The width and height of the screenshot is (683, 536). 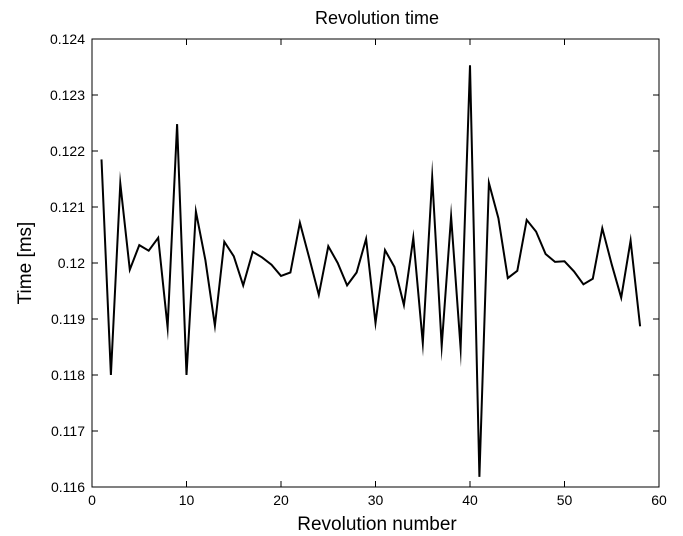 What do you see at coordinates (68, 431) in the screenshot?
I see `y-tick-label: 0.117` at bounding box center [68, 431].